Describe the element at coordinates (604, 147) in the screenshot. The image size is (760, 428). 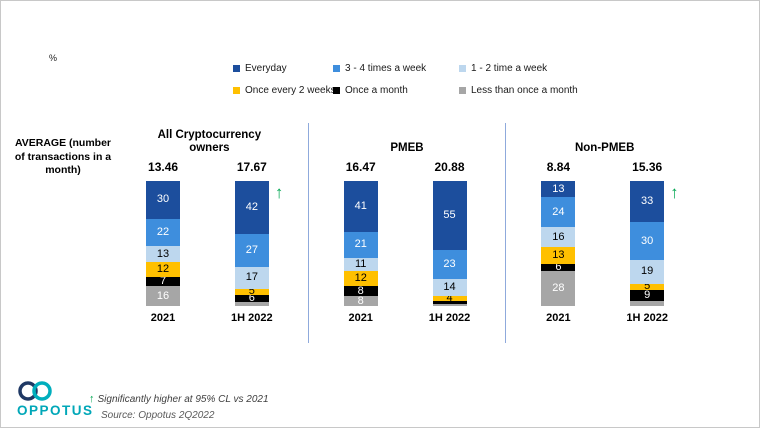
I see `group-title: Non-PMEB` at that location.